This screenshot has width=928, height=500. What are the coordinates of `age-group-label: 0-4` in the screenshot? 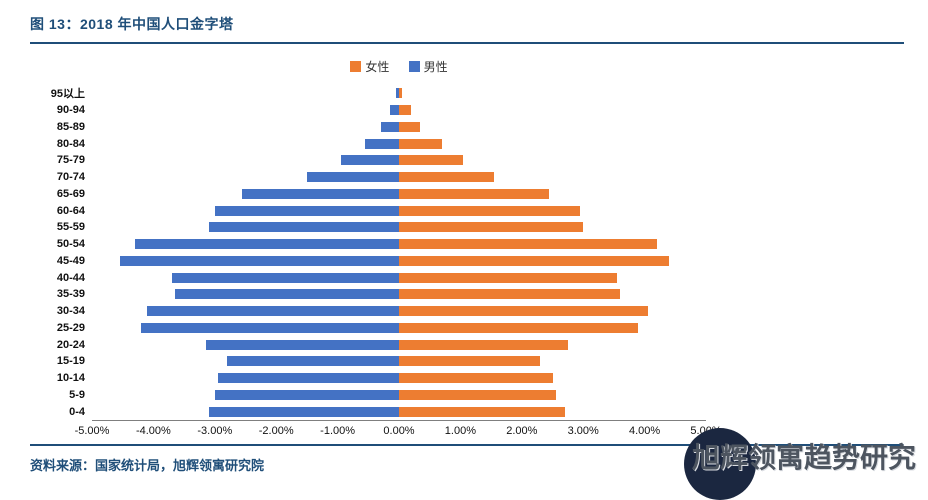 It's located at (77, 411).